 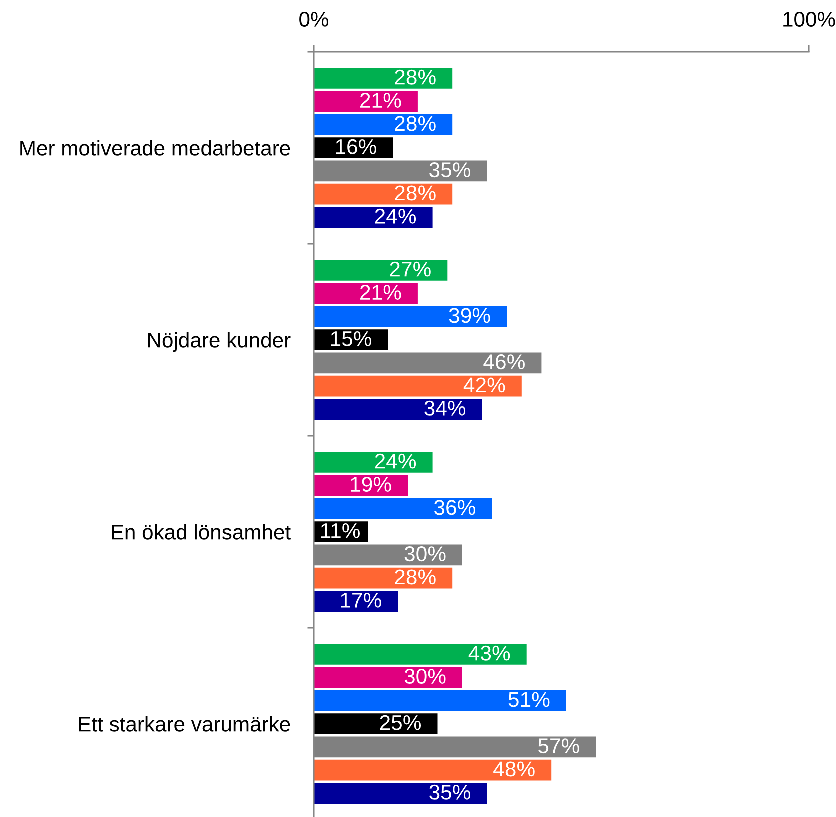 I want to click on data-label: 48%, so click(x=514, y=769).